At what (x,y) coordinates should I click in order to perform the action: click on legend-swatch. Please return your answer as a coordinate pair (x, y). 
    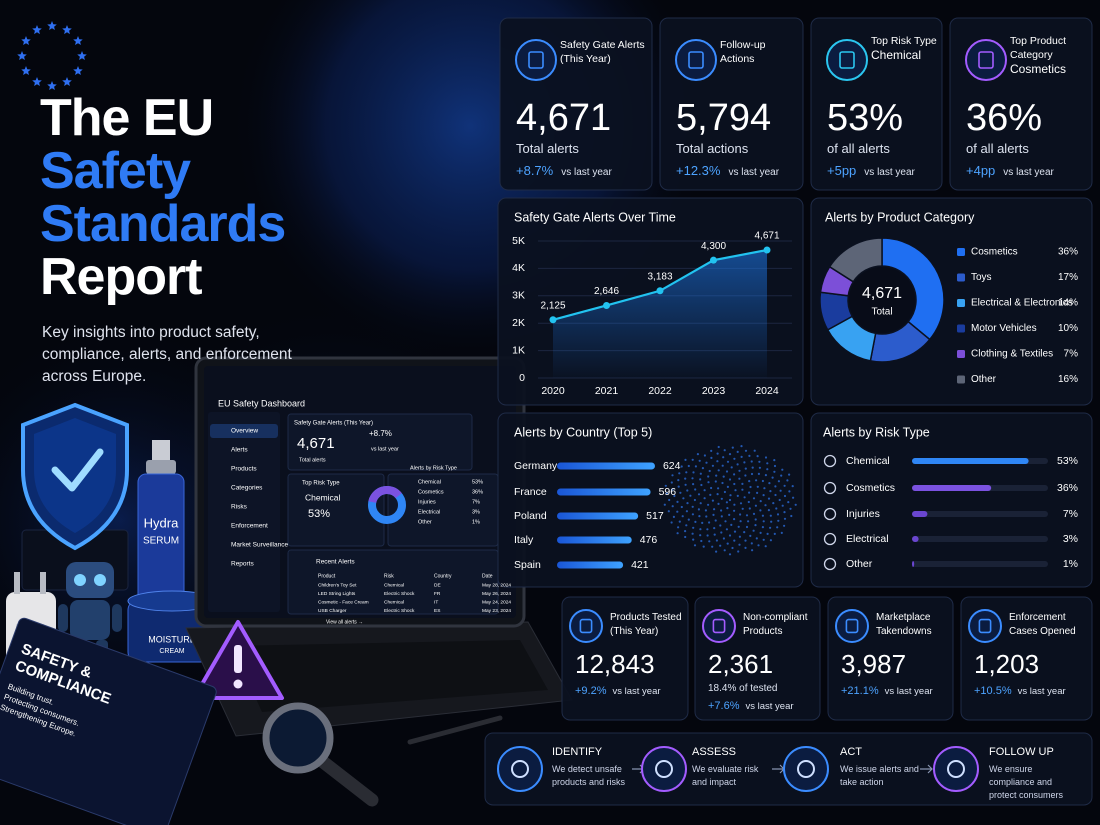
    Looking at the image, I should click on (961, 379).